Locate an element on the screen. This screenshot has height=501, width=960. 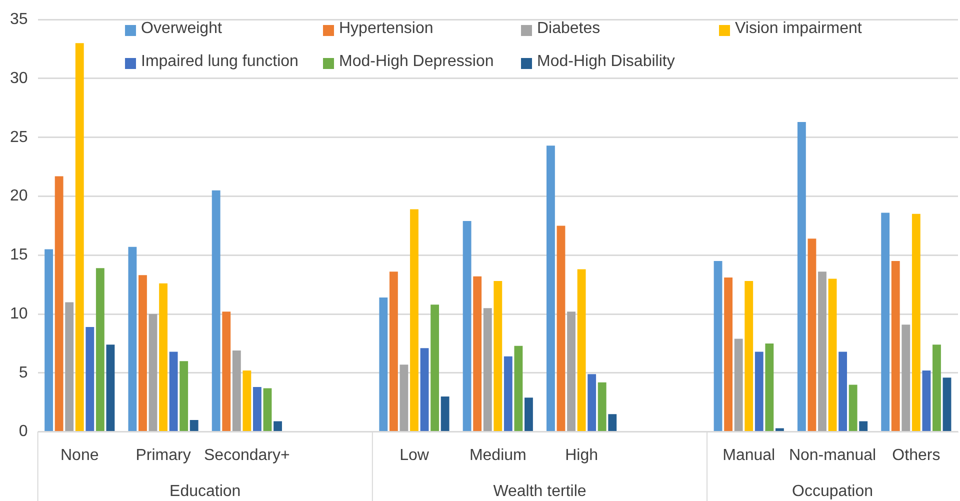
y-tick-label: 5 is located at coordinates (23, 373).